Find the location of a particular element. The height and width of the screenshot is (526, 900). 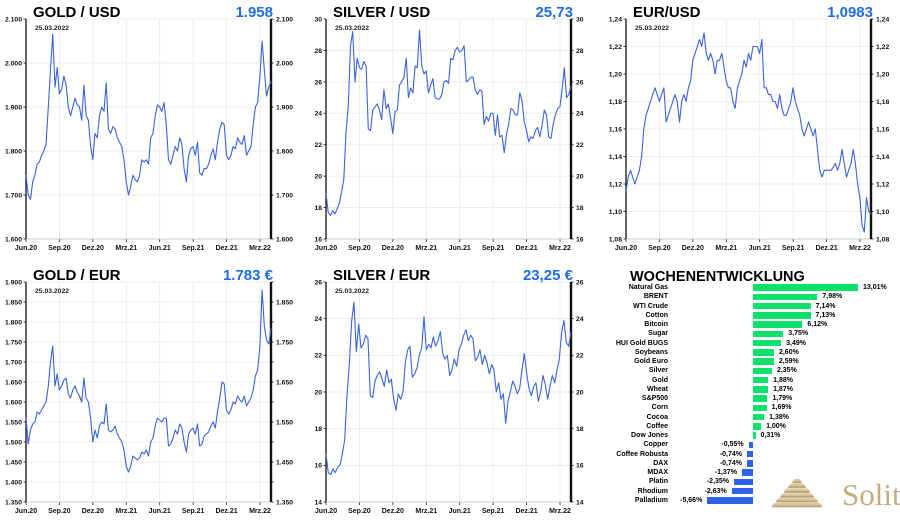

bar-value-label: 1,87% is located at coordinates (783, 389).